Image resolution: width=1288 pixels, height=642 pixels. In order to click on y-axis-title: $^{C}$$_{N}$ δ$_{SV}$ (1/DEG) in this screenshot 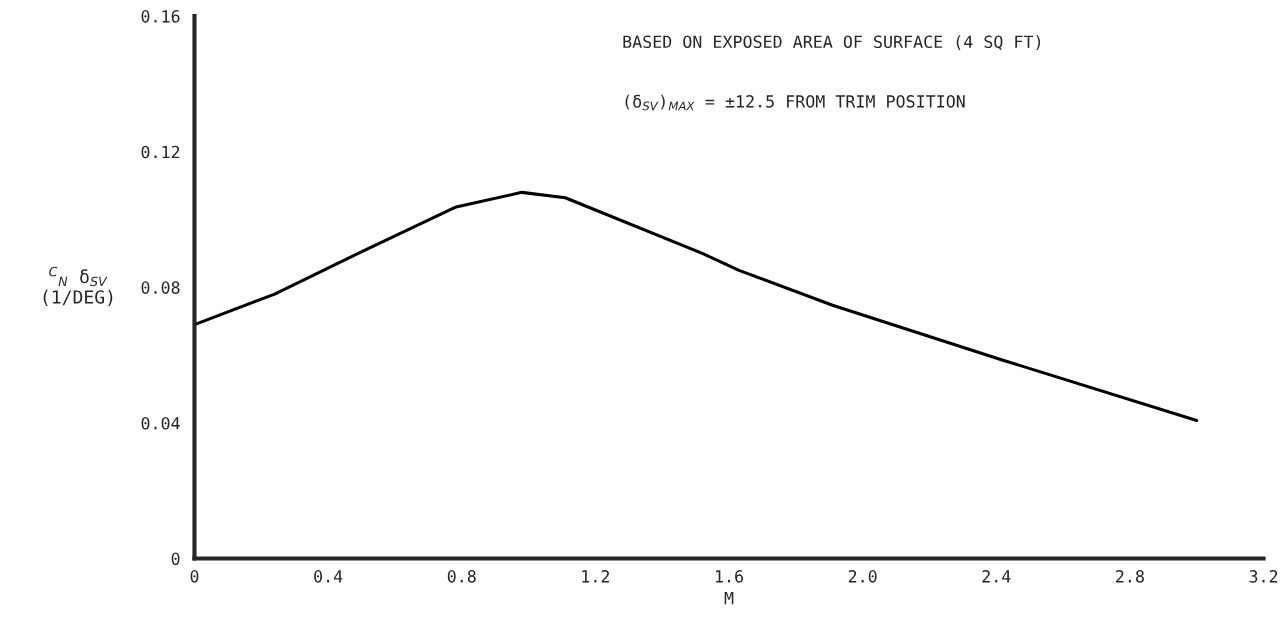, I will do `click(78, 286)`.